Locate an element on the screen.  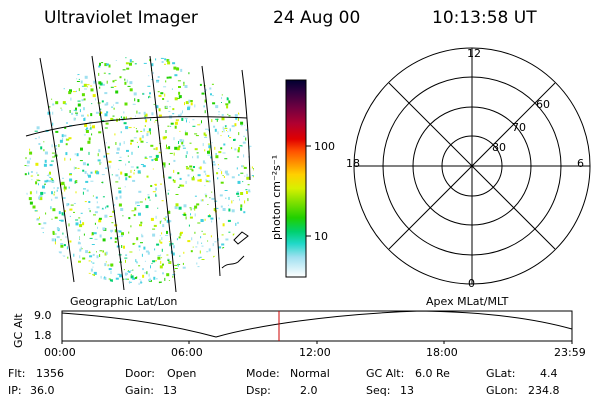
y-tick-1.8: 1.8 is located at coordinates (43, 335).